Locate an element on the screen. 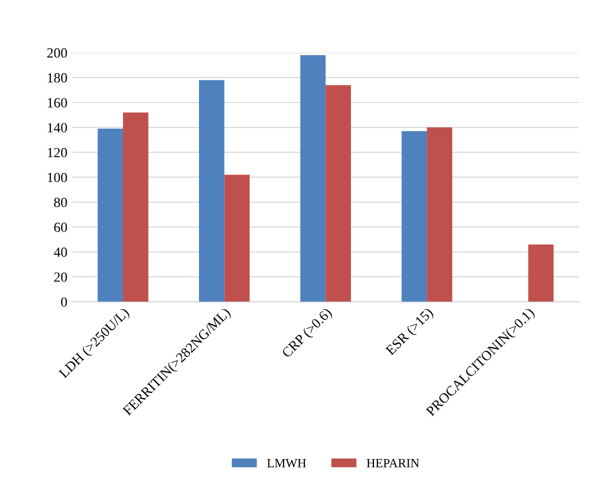 The image size is (603, 479). y-tick-label: 80 is located at coordinates (60, 203).